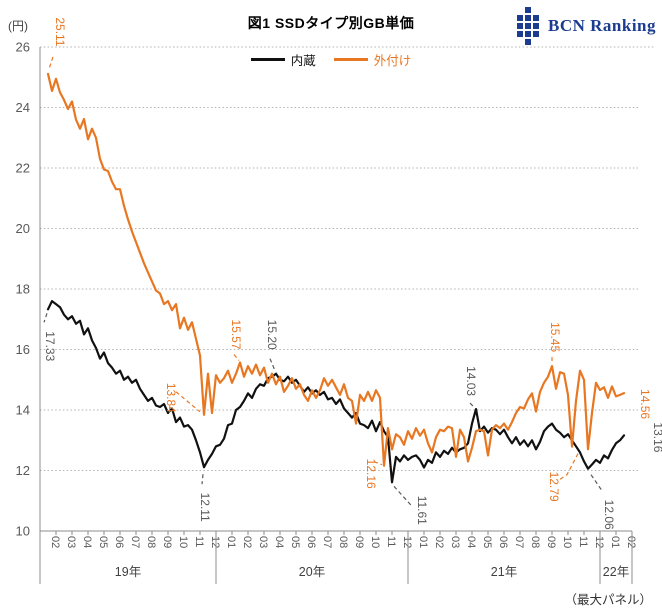 The height and width of the screenshot is (614, 662). What do you see at coordinates (527, 26) in the screenshot?
I see `bcn-logo-squares-icon` at bounding box center [527, 26].